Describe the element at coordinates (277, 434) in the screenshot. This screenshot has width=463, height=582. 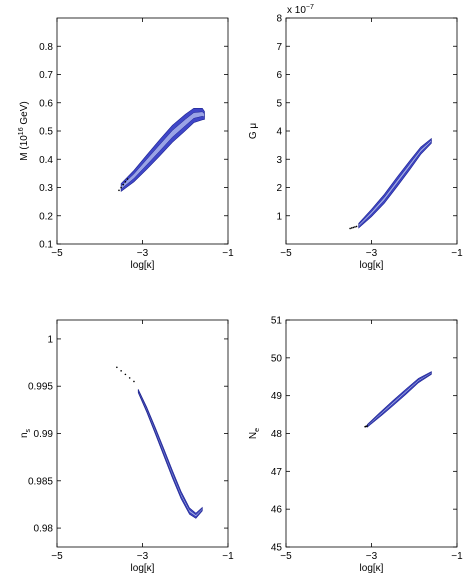
I see `y-tick-label: 48` at that location.